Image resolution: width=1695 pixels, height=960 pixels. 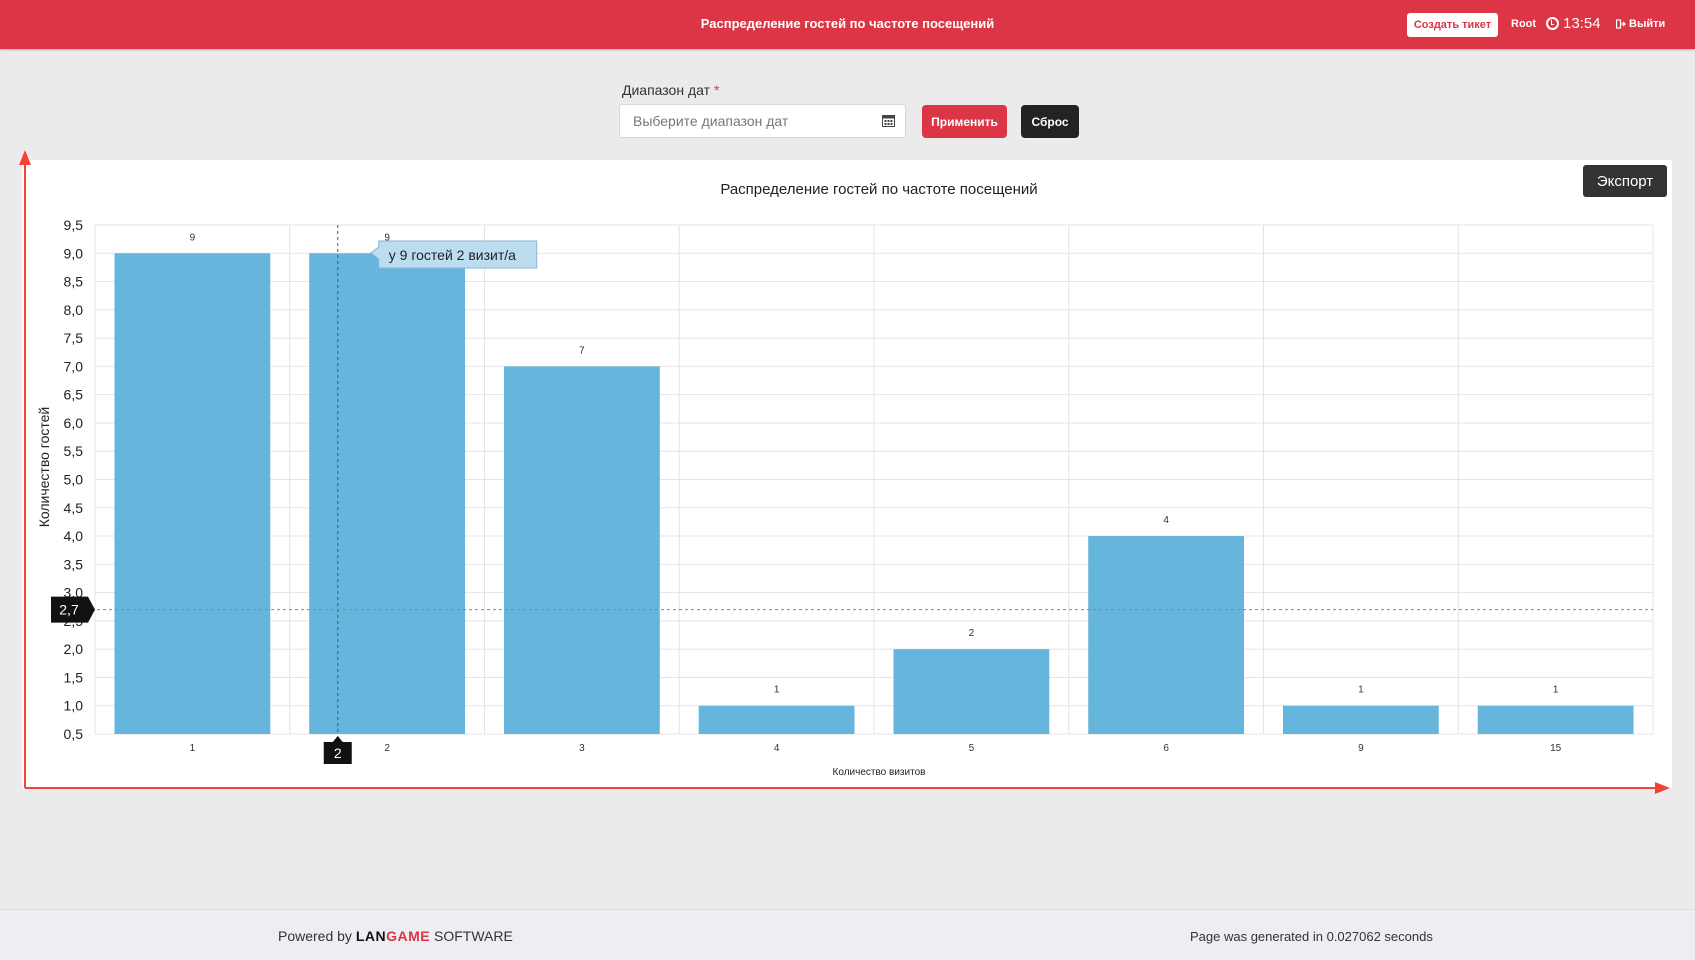 I want to click on y-tick-label: 4,0, so click(x=74, y=536).